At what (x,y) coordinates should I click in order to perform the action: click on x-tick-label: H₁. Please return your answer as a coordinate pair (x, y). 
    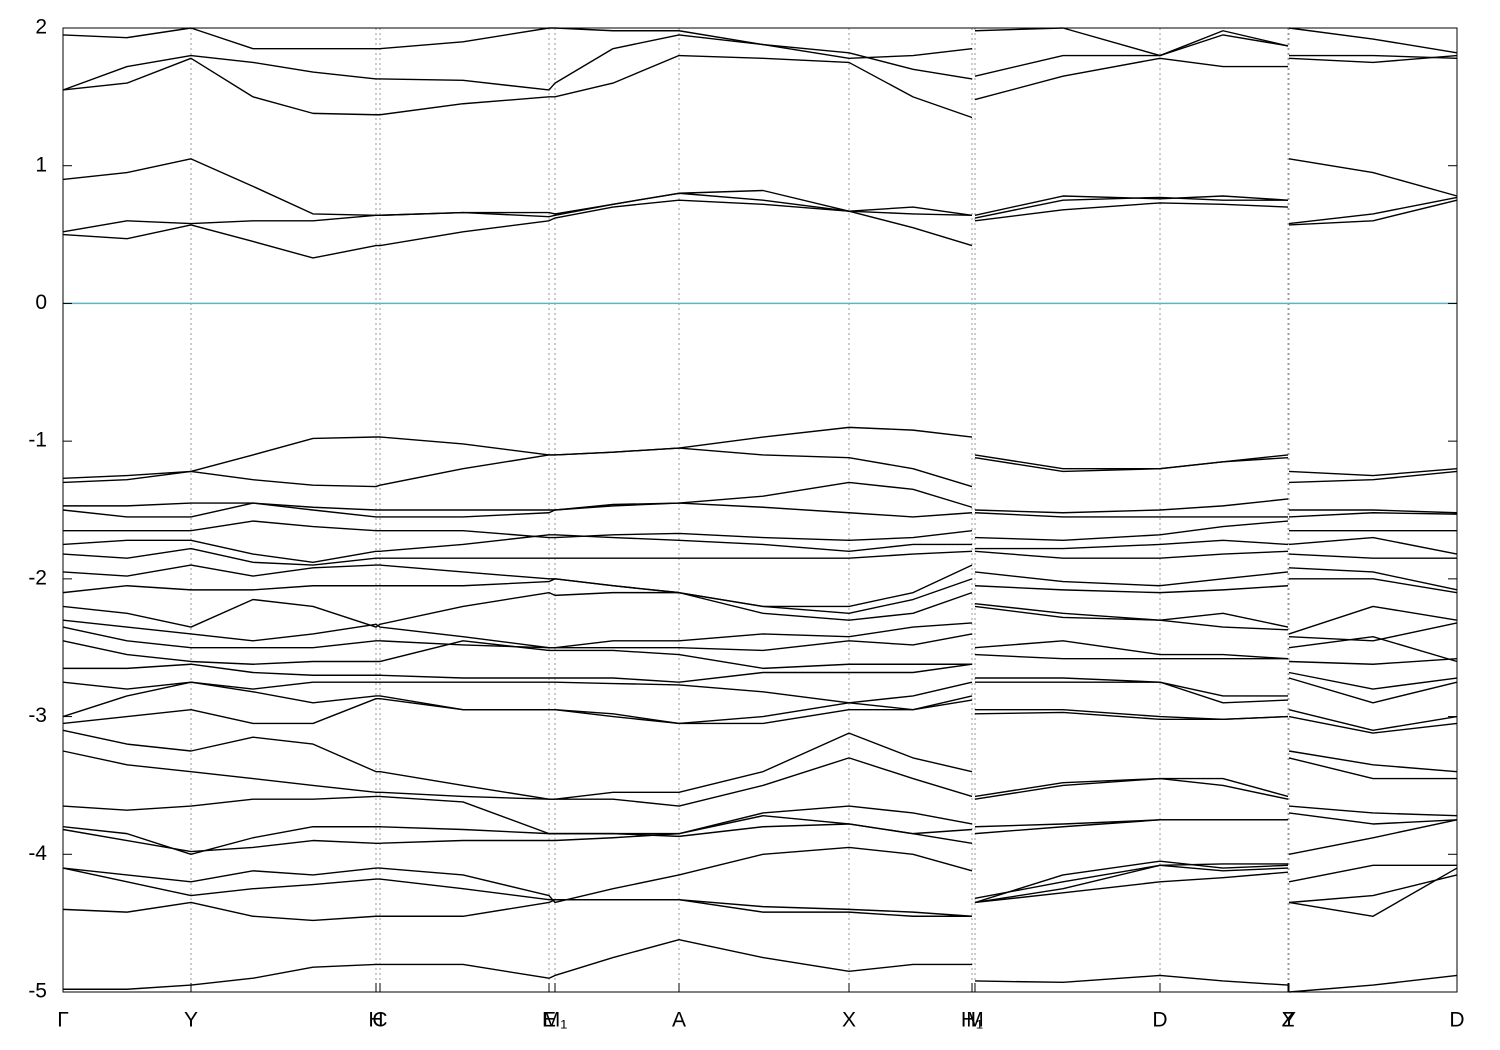
    Looking at the image, I should click on (972, 1020).